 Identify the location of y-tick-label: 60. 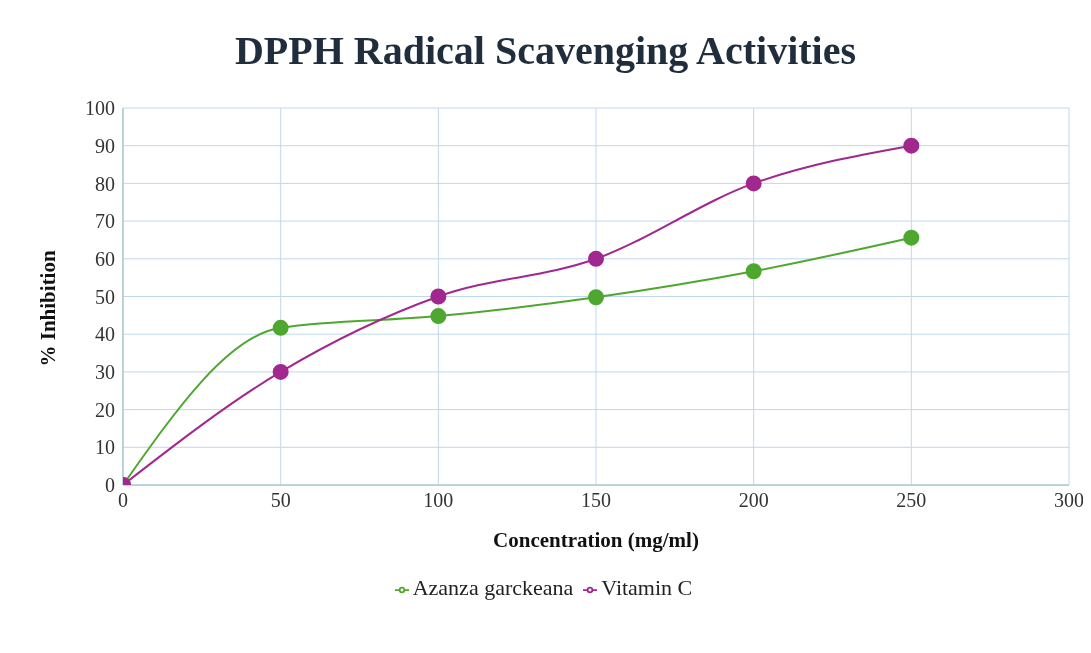
(105, 258).